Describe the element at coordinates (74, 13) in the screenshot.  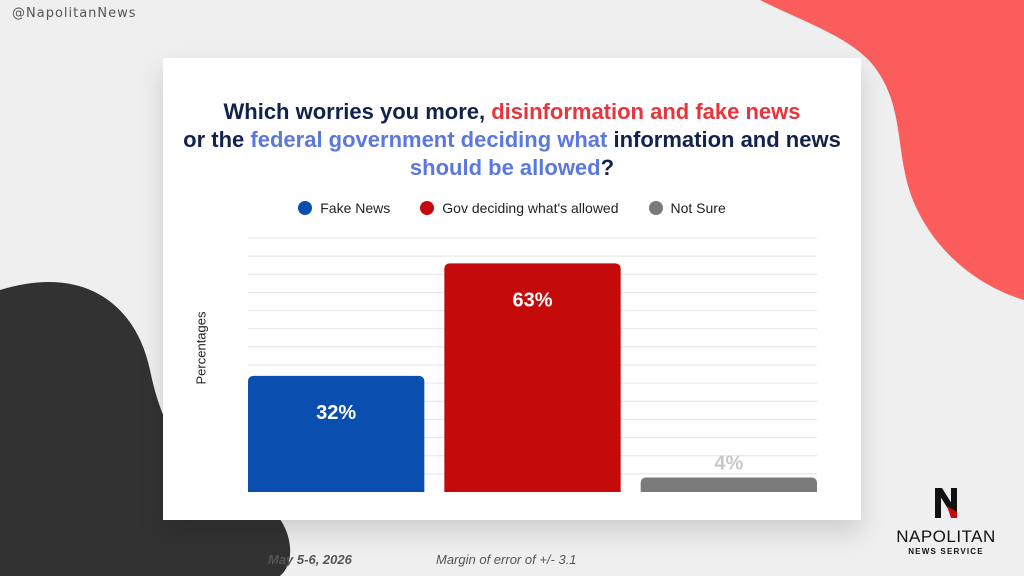
I see `social-handle: @NapolitanNews` at that location.